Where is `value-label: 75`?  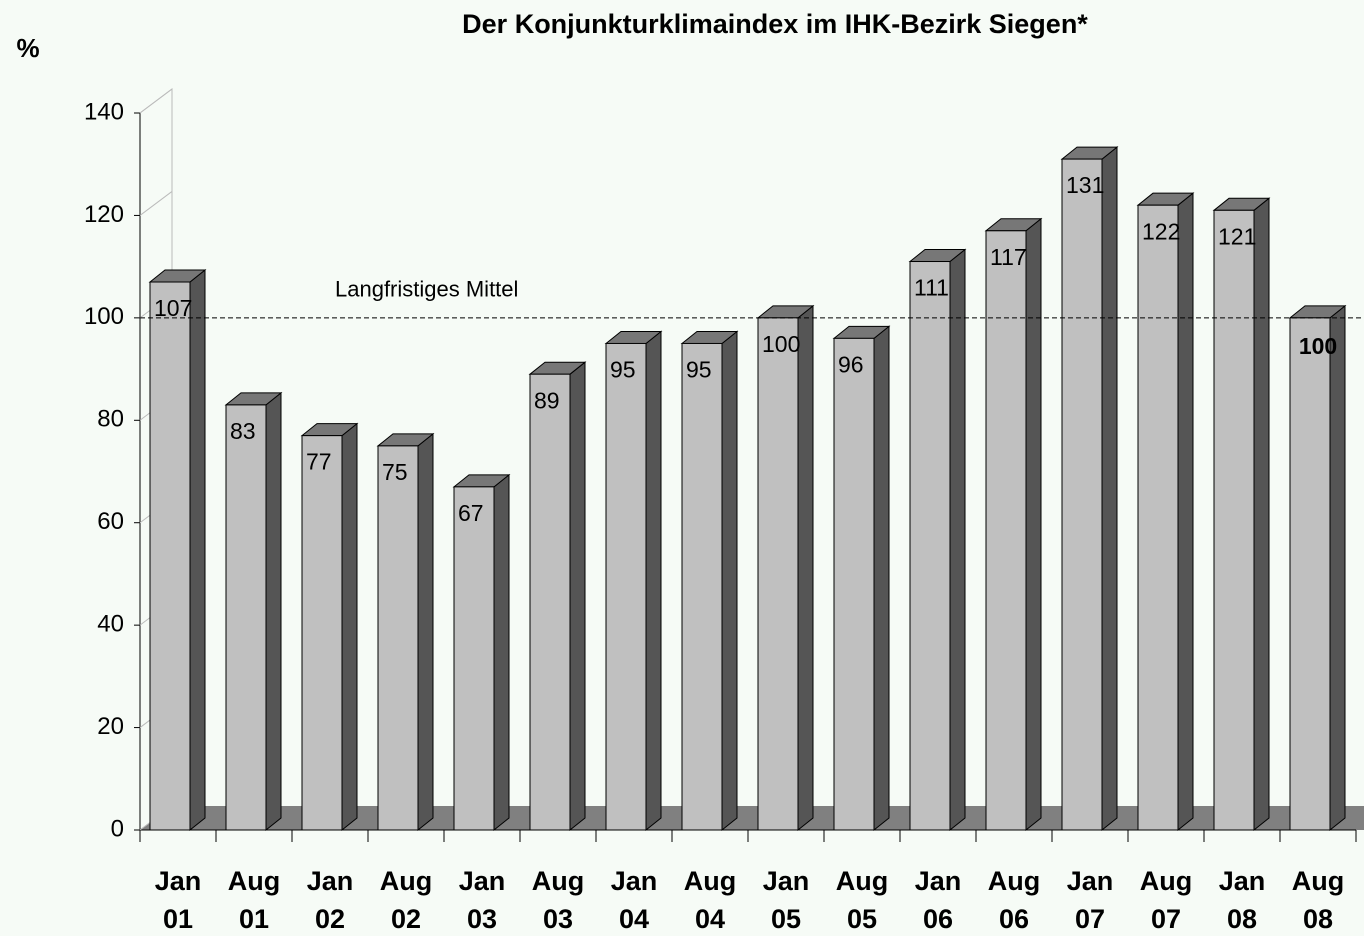
value-label: 75 is located at coordinates (395, 472).